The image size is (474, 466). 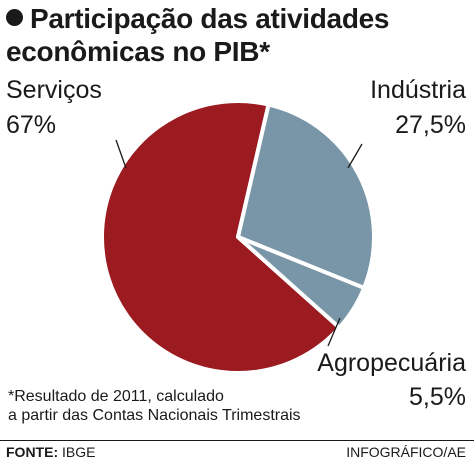 I want to click on source-value: IBGE, so click(x=79, y=452).